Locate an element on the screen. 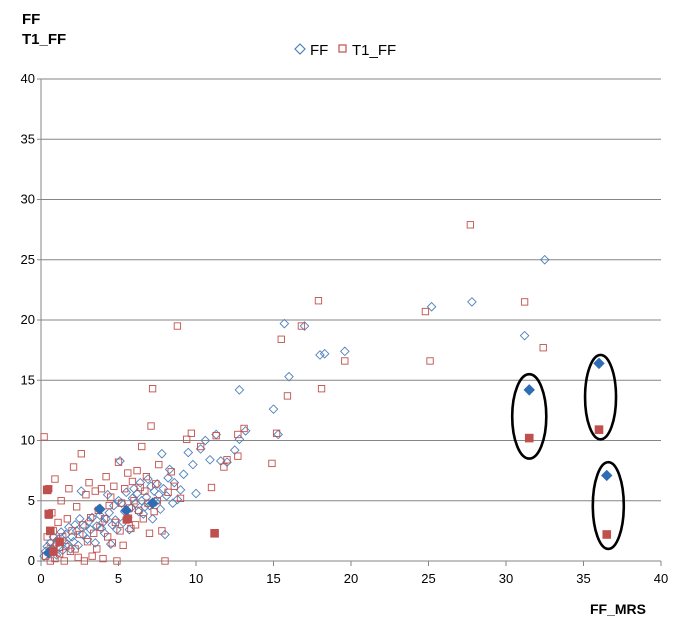 The height and width of the screenshot is (633, 691). x-axis-label: FF_MRS is located at coordinates (618, 609).